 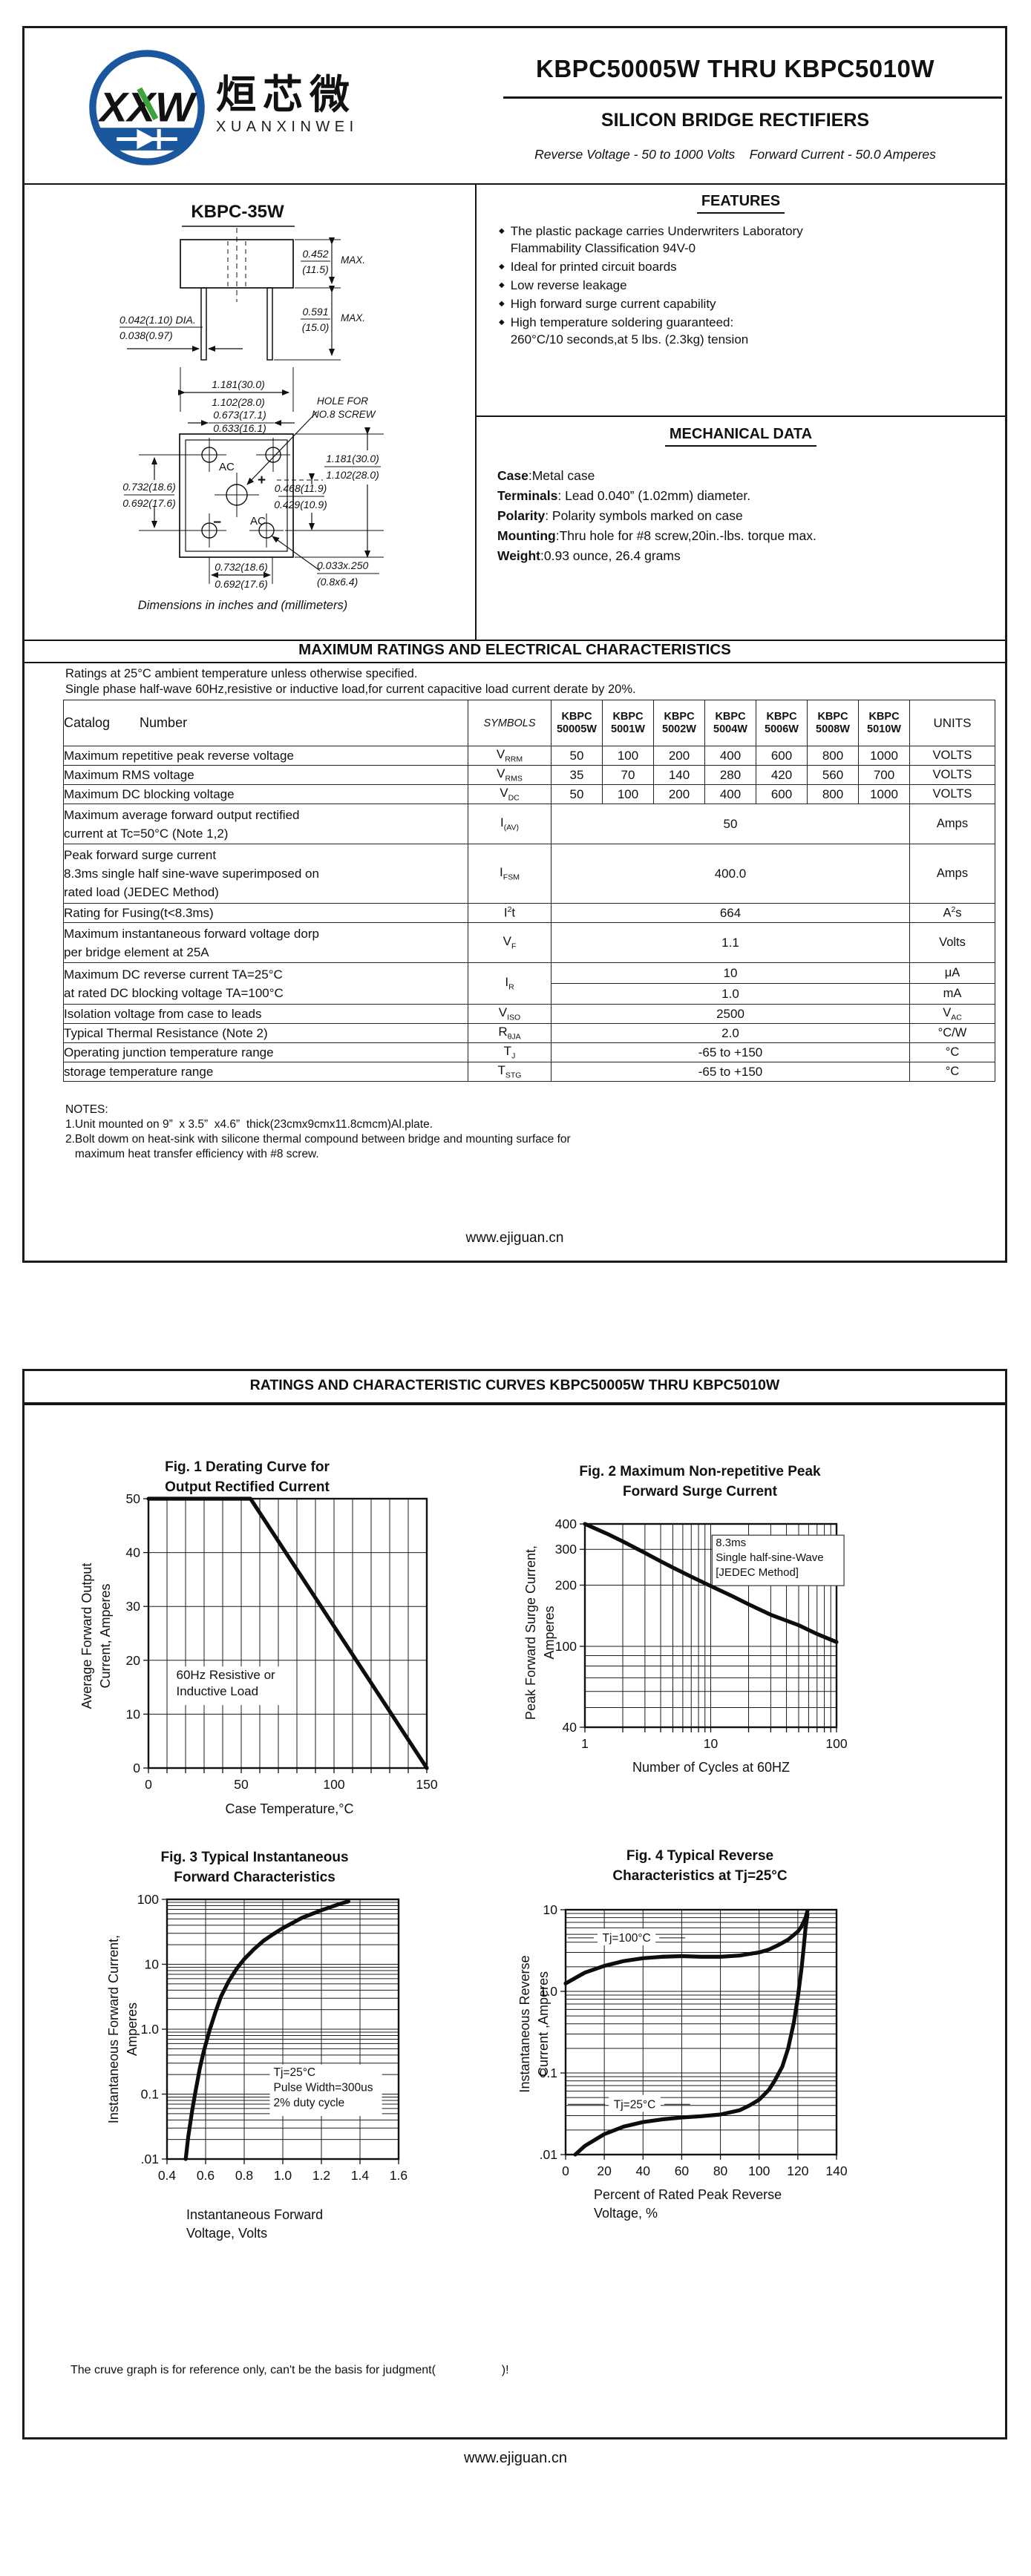 What do you see at coordinates (836, 1743) in the screenshot?
I see `svg-text: 100` at bounding box center [836, 1743].